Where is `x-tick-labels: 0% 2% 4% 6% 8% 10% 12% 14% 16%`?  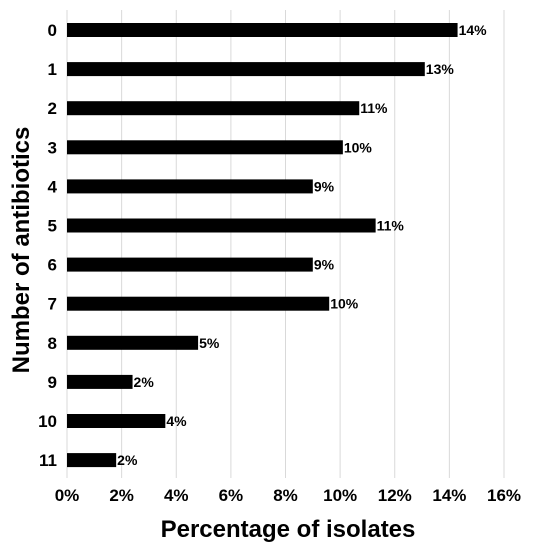 x-tick-labels: 0% 2% 4% 6% 8% 10% 12% 14% 16% is located at coordinates (288, 495).